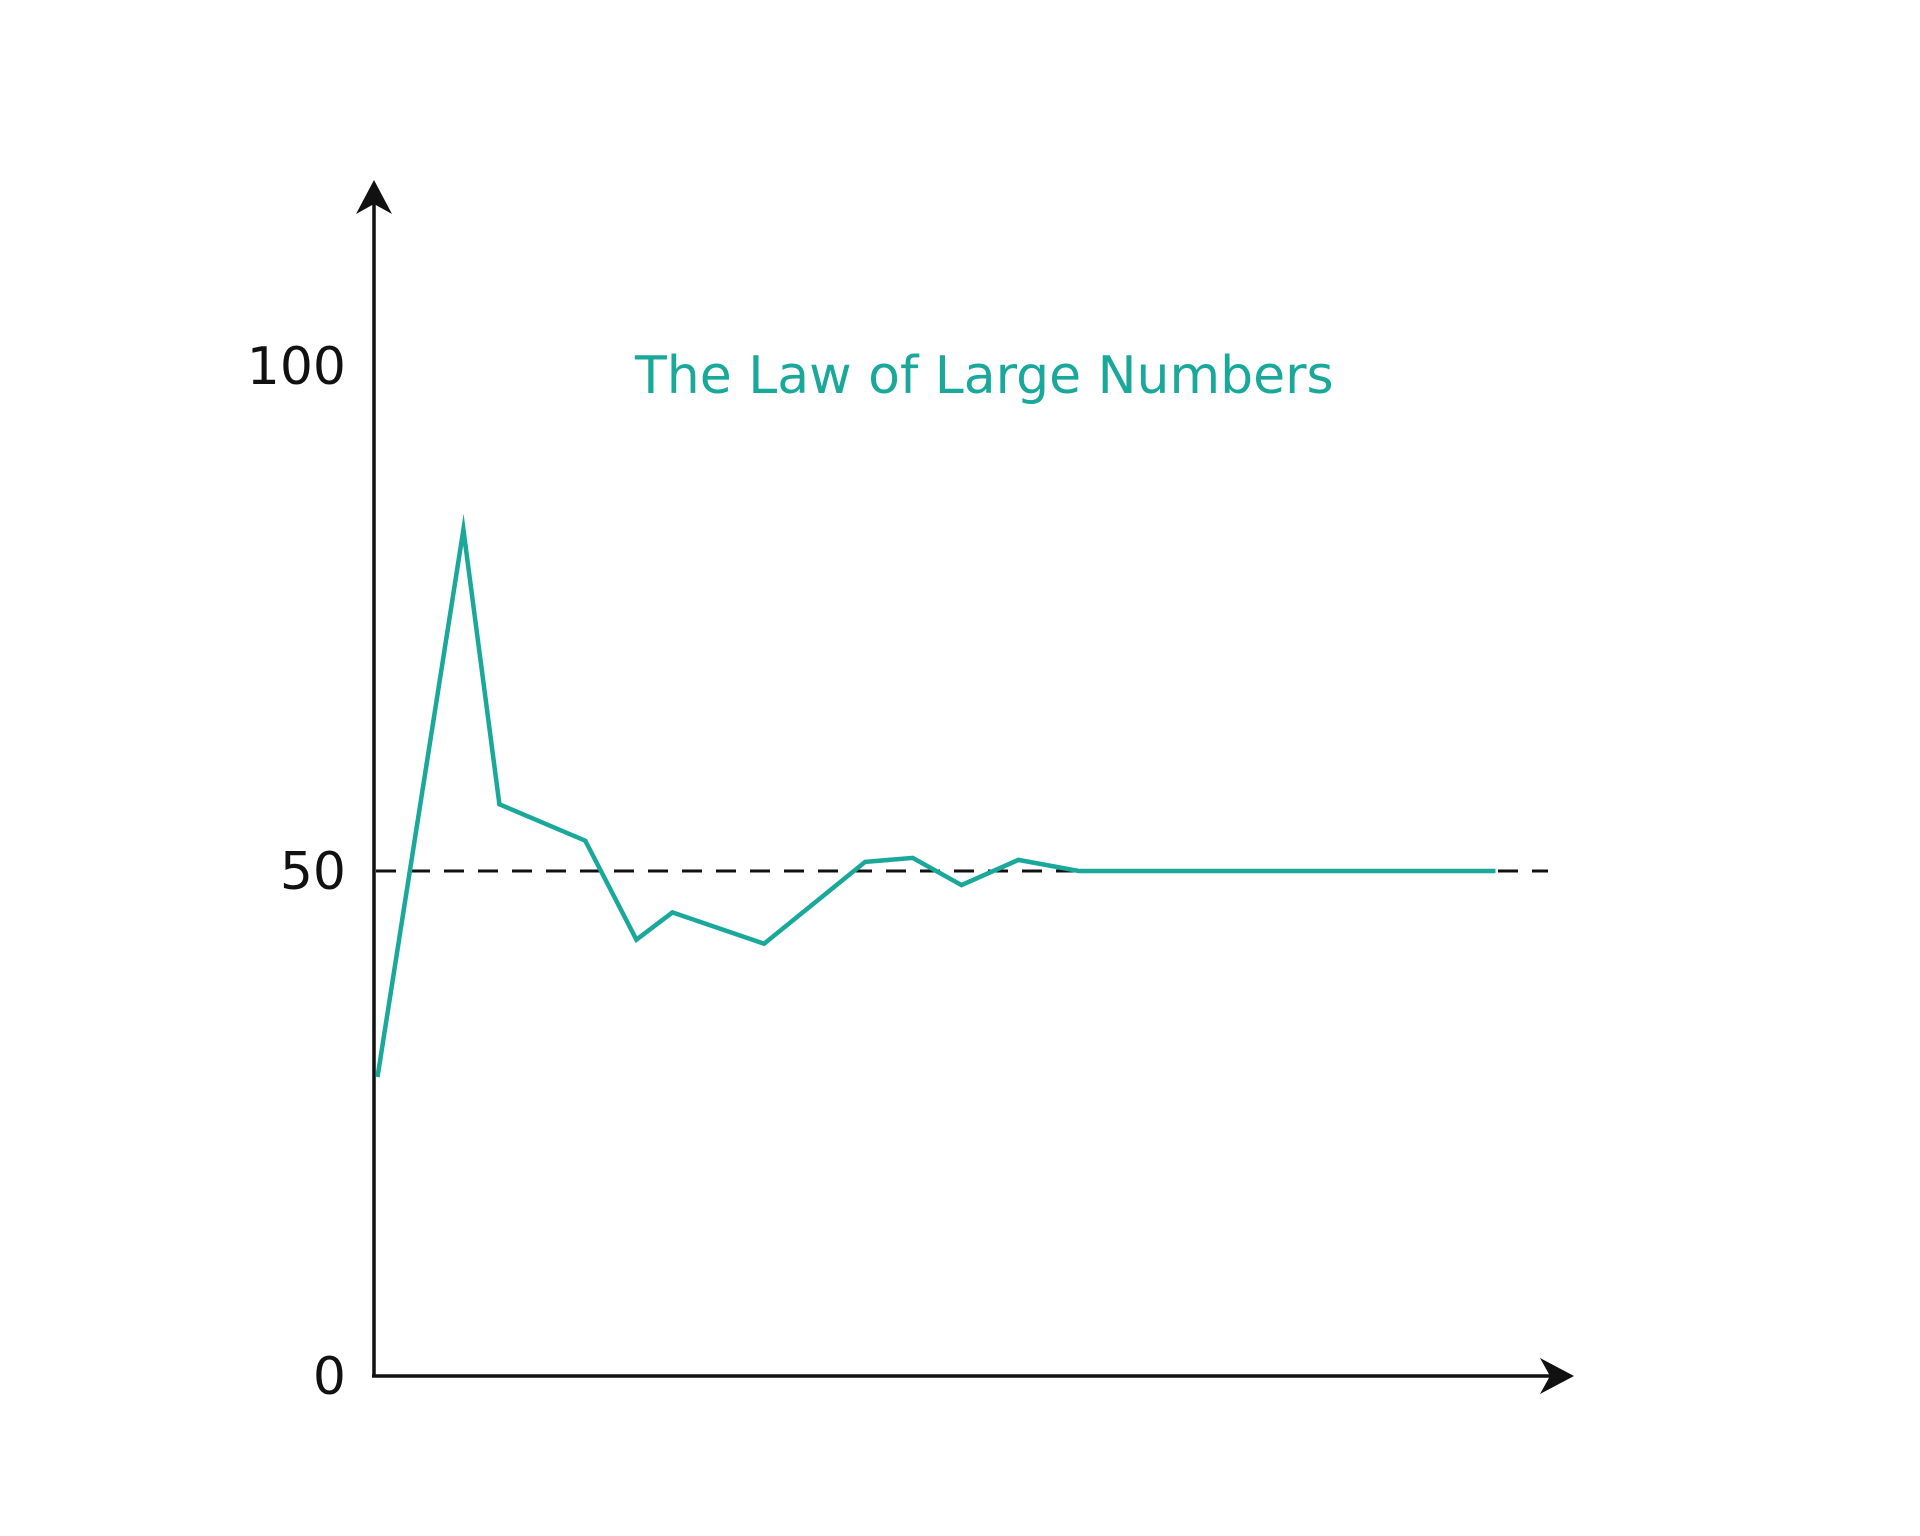 The height and width of the screenshot is (1536, 1920). I want to click on y-tick-labels: 0 50 100, so click(296, 872).